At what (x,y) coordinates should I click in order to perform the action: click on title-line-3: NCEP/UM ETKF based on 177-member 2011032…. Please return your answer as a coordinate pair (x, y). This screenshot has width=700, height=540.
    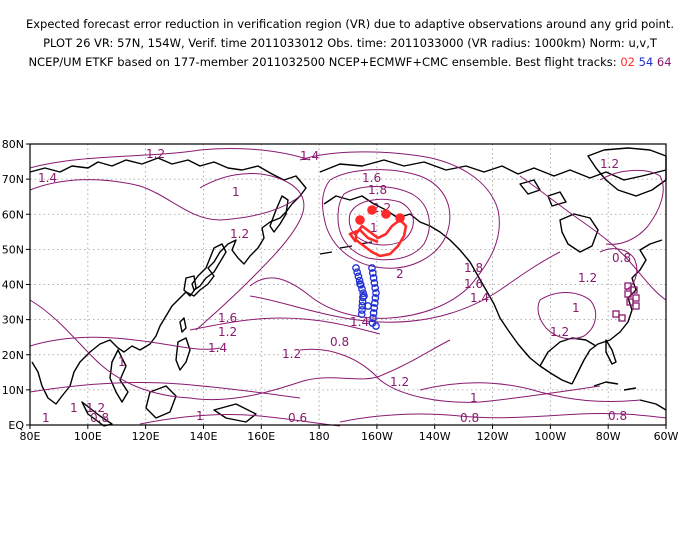
    Looking at the image, I should click on (350, 62).